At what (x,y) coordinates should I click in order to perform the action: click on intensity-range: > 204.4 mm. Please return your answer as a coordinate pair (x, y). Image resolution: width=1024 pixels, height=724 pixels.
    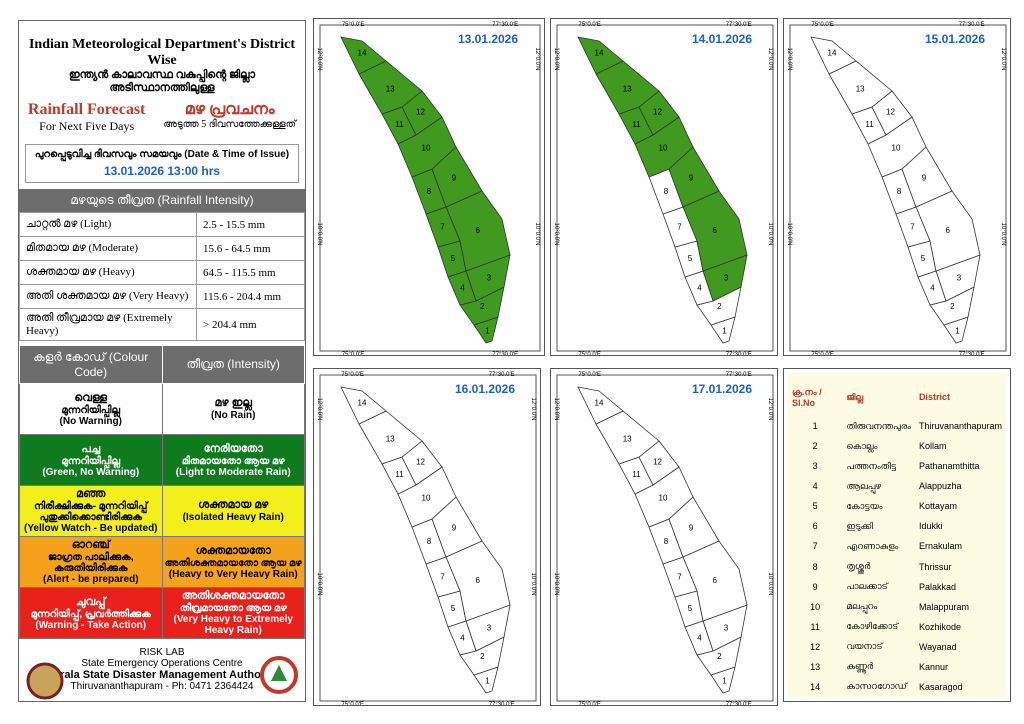
    Looking at the image, I should click on (250, 324).